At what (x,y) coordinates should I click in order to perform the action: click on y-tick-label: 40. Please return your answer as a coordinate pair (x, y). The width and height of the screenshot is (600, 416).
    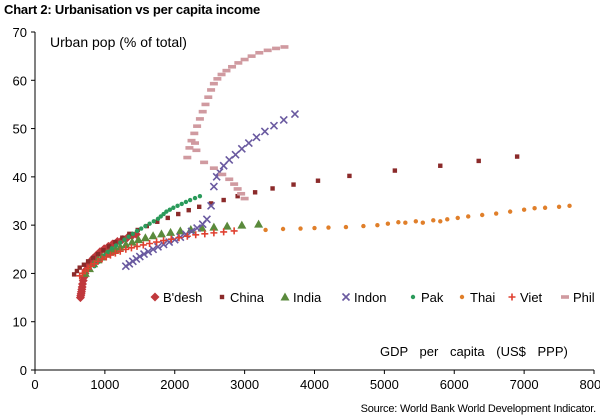
    Looking at the image, I should click on (20, 177).